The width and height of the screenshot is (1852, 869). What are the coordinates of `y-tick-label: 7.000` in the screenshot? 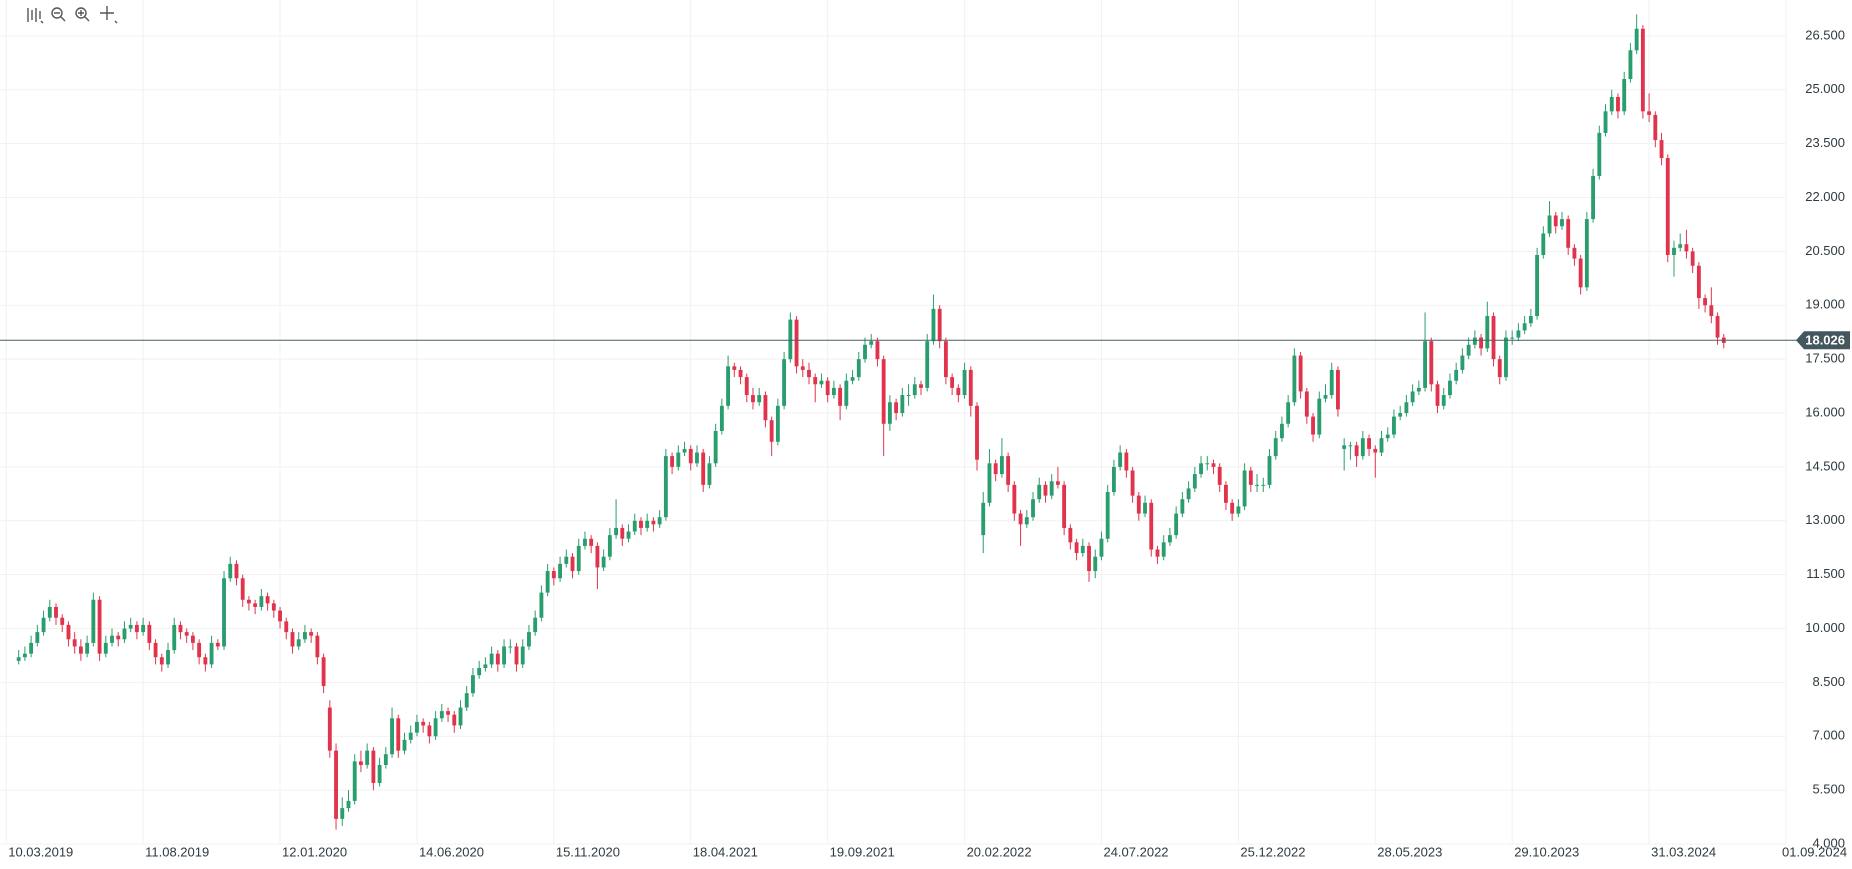 It's located at (1828, 735).